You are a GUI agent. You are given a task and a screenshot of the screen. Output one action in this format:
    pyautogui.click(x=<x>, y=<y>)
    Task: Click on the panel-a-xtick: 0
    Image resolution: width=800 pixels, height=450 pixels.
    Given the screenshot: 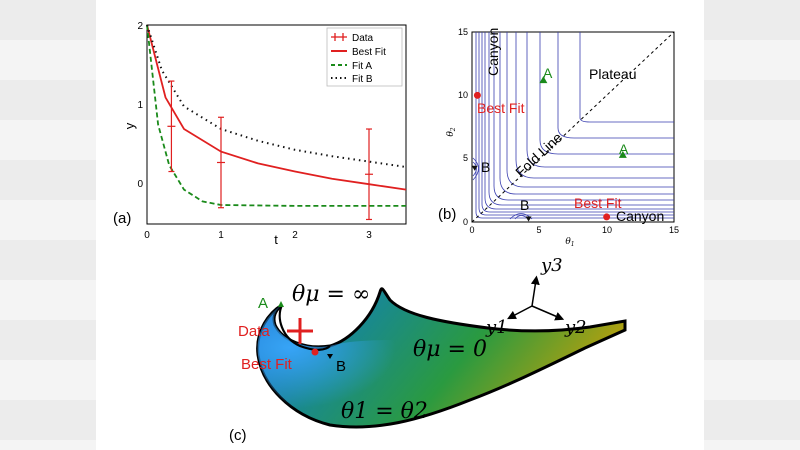 What is the action you would take?
    pyautogui.click(x=147, y=235)
    